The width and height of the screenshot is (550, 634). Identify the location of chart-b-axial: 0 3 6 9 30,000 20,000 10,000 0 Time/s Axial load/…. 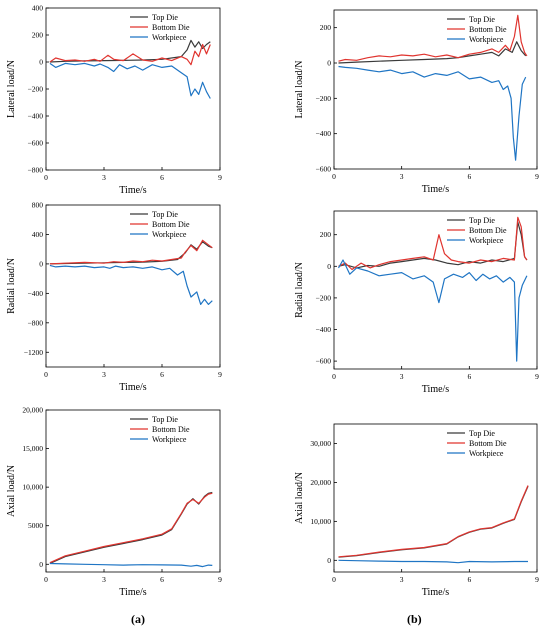
(416, 510).